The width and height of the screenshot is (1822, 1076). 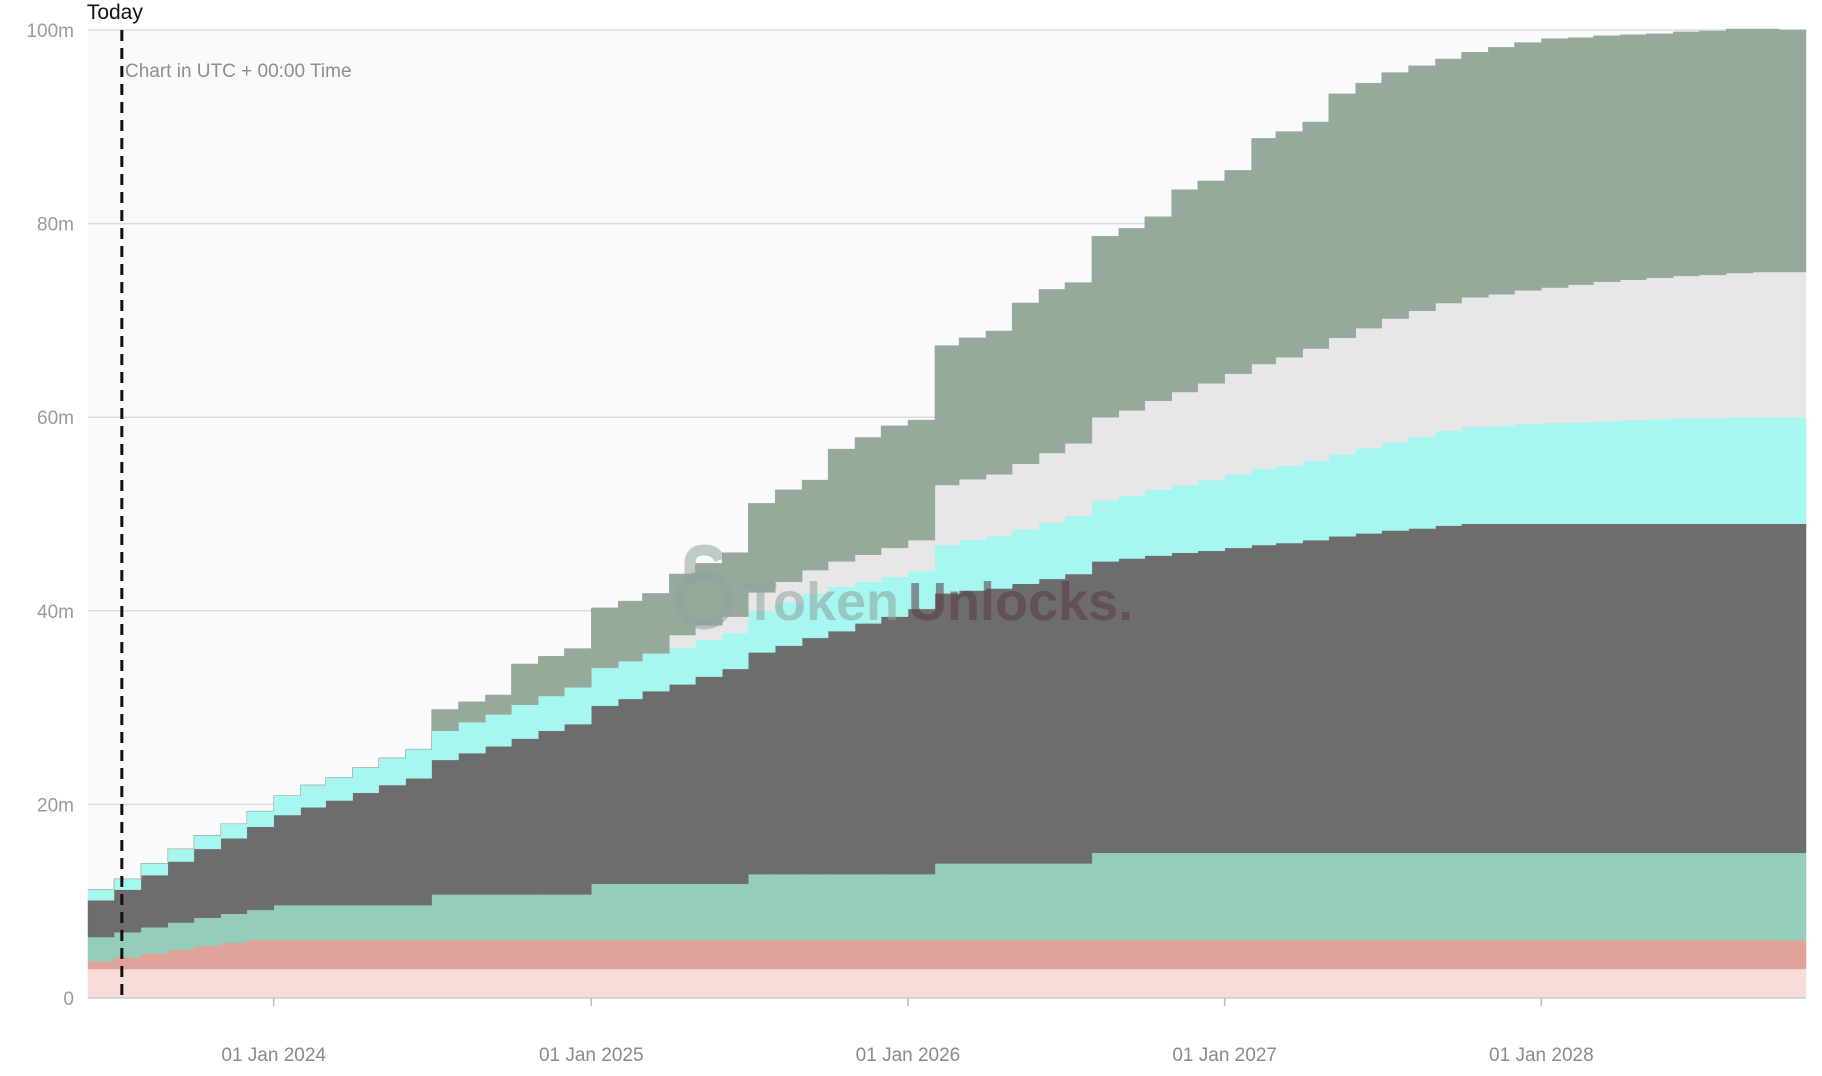 What do you see at coordinates (1224, 1055) in the screenshot?
I see `x-tick-label: 01 Jan 2027` at bounding box center [1224, 1055].